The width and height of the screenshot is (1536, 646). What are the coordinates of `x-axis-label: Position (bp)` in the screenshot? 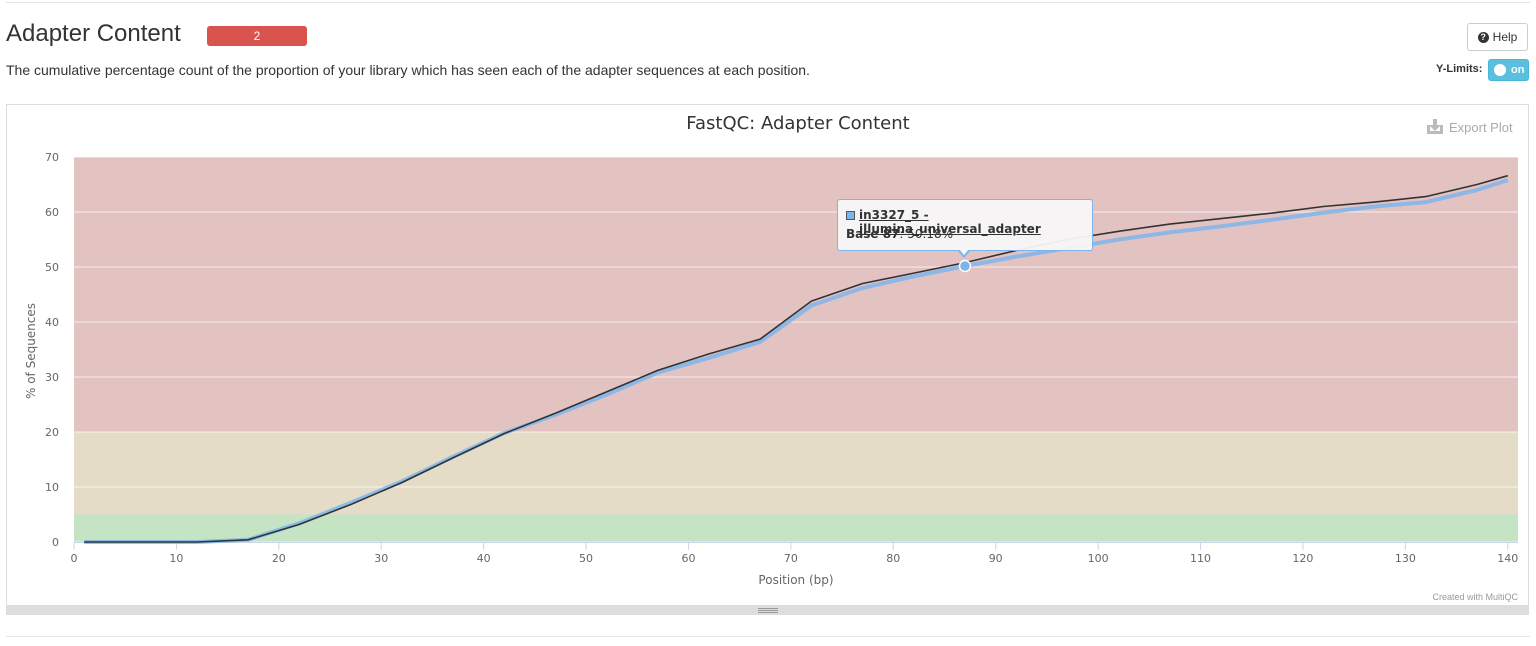 It's located at (795, 580).